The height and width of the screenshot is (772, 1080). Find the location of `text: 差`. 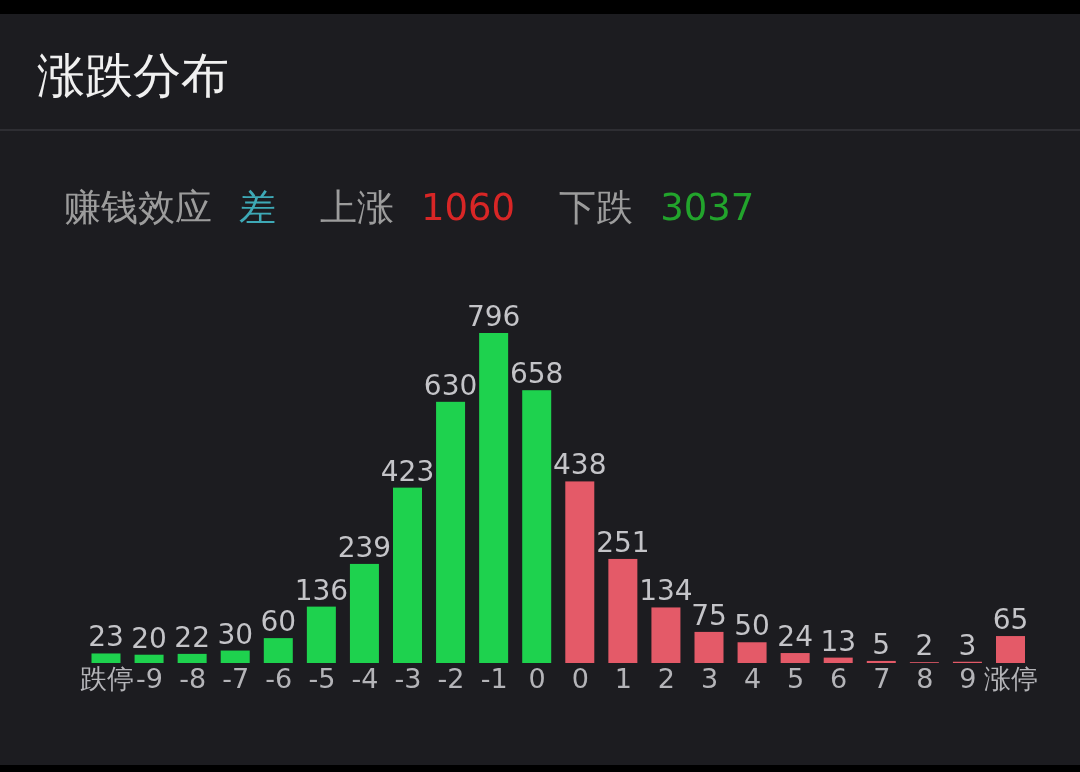

text: 差 is located at coordinates (257, 207).